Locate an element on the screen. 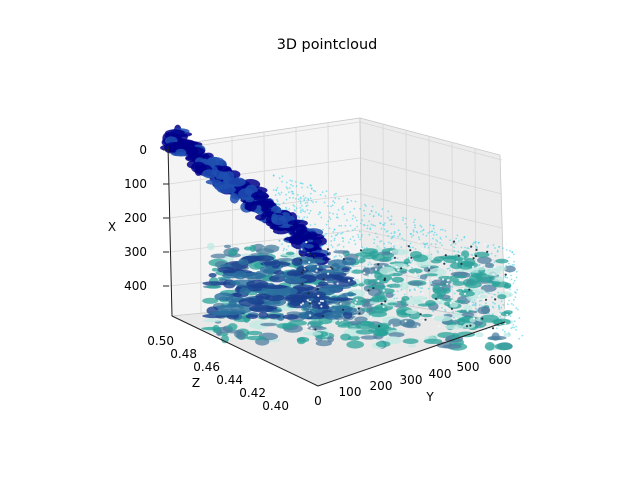  x-tick-label: 400 is located at coordinates (135, 286).